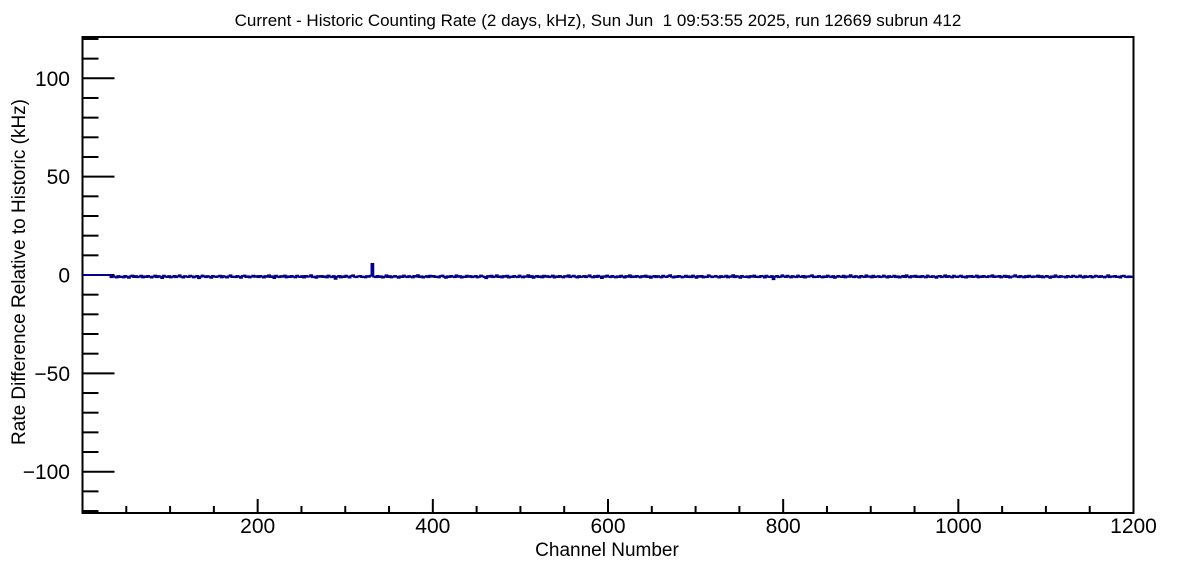  Describe the element at coordinates (608, 271) in the screenshot. I see `rate-difference-series` at that location.